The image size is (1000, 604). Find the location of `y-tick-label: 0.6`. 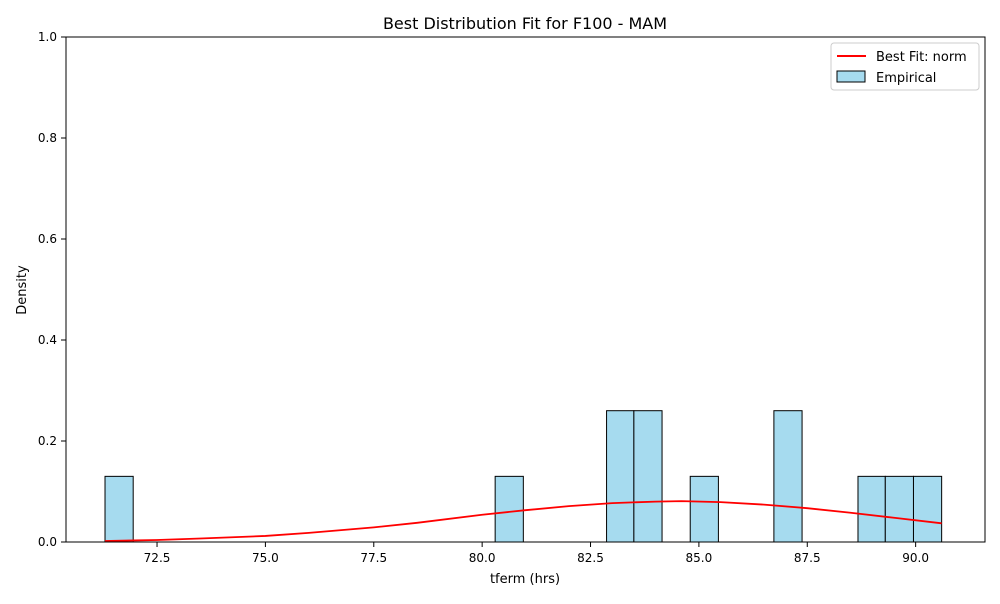

y-tick-label: 0.6 is located at coordinates (47, 239).